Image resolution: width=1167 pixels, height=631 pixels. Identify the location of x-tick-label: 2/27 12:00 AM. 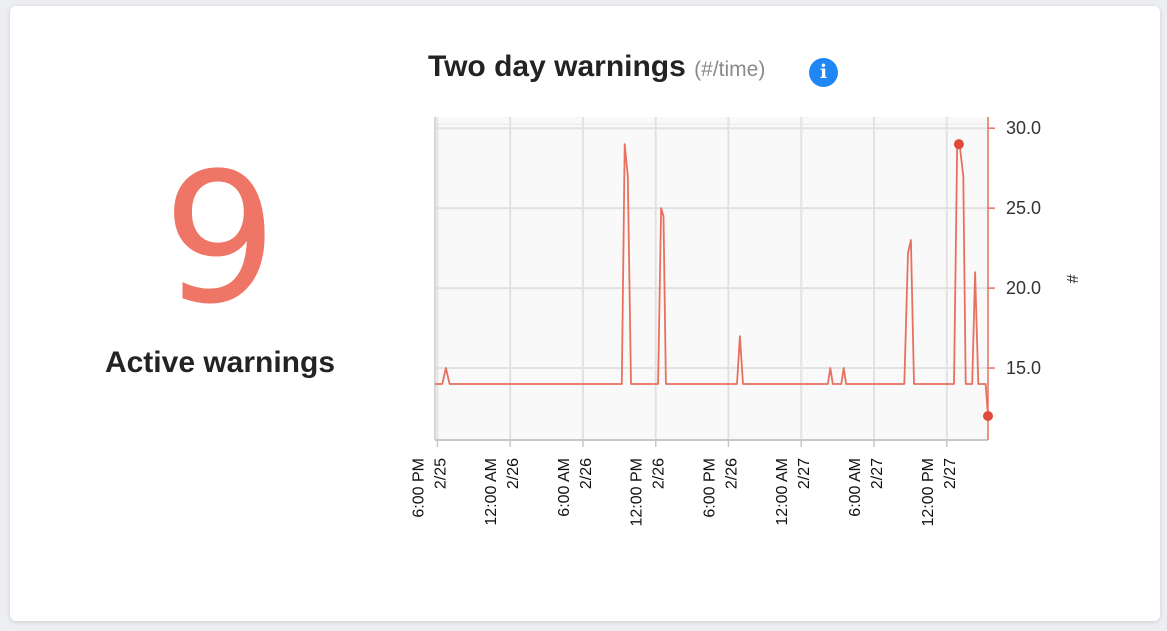
(793, 492).